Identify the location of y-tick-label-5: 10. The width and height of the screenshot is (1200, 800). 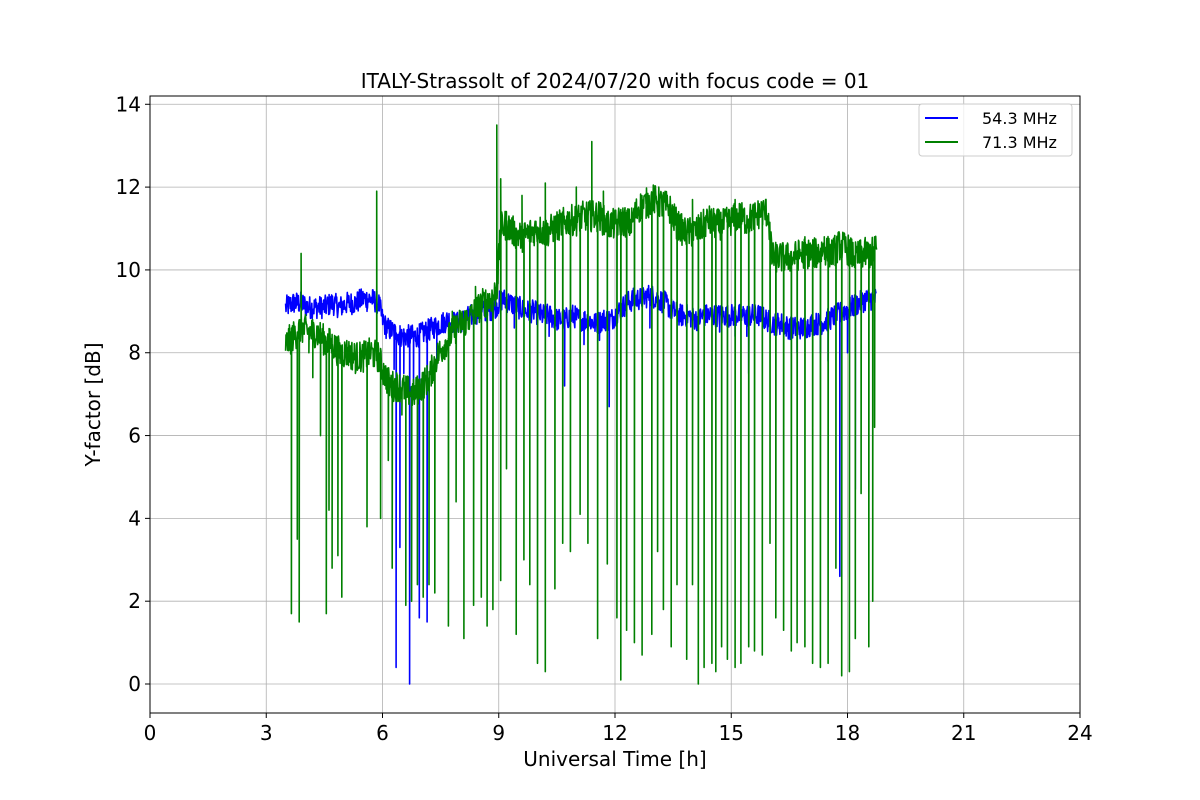
(128, 270).